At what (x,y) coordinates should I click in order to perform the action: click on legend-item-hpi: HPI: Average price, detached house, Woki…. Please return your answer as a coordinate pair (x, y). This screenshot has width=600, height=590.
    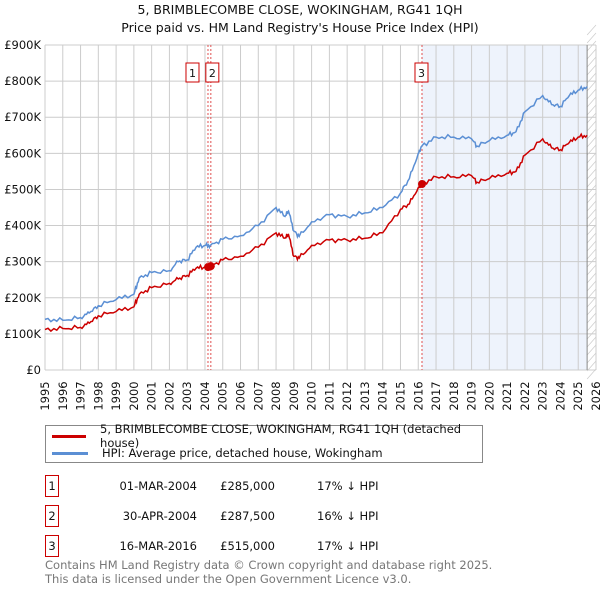
    Looking at the image, I should click on (217, 453).